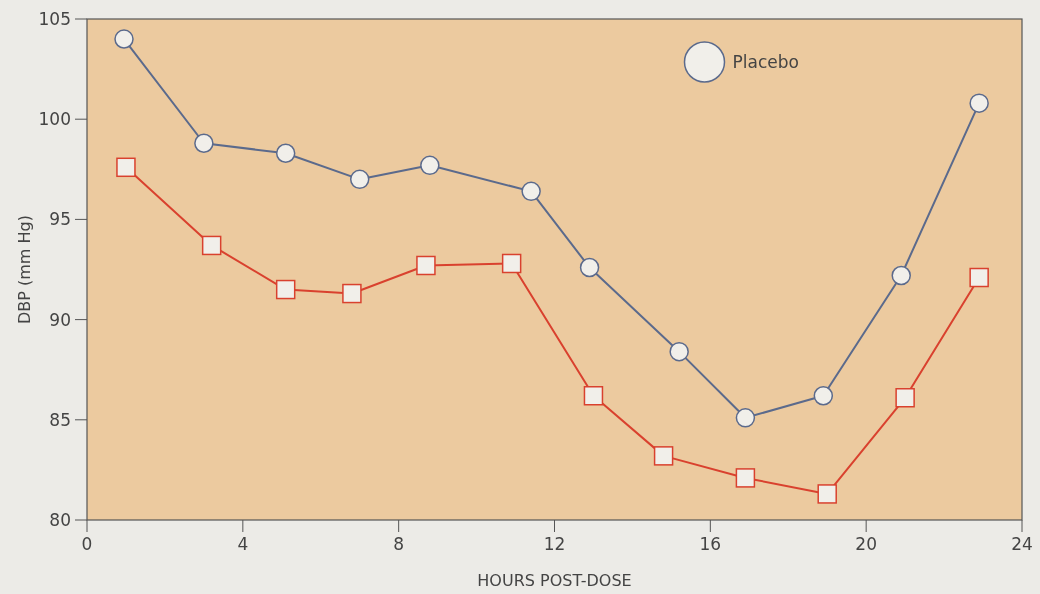 The height and width of the screenshot is (594, 1040). I want to click on y-tick-label: 85, so click(60, 419).